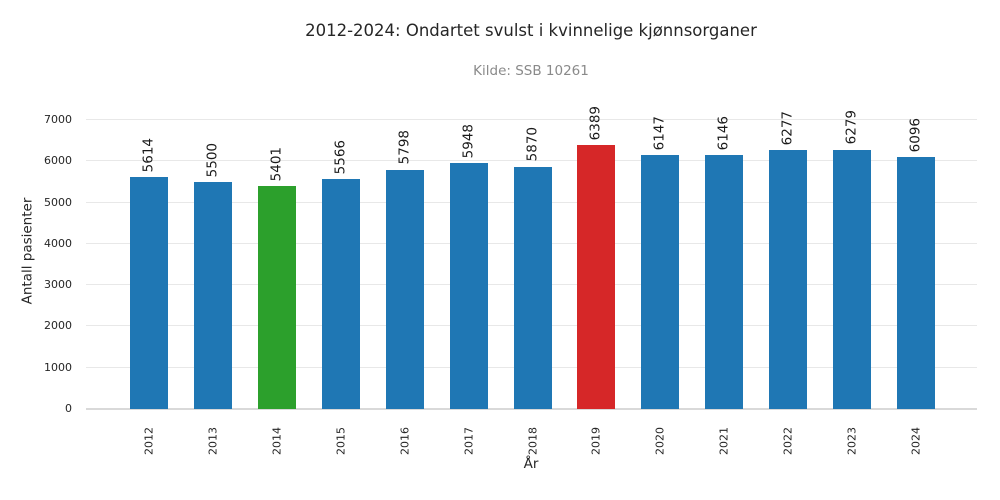 The height and width of the screenshot is (500, 1000). What do you see at coordinates (58, 119) in the screenshot?
I see `y-tick-label: 7000` at bounding box center [58, 119].